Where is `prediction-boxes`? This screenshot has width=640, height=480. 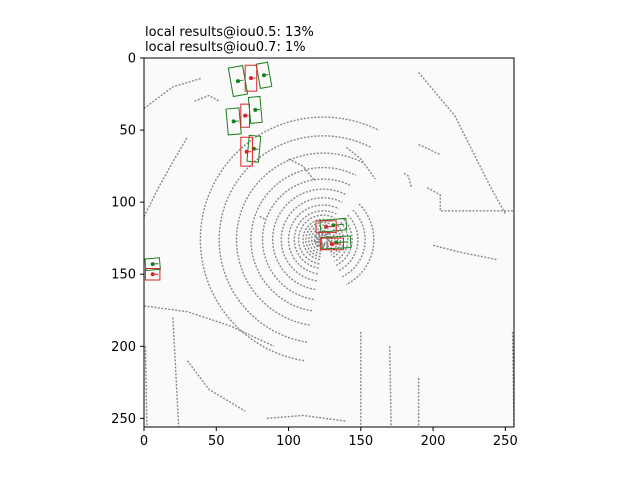
prediction-boxes is located at coordinates (244, 172).